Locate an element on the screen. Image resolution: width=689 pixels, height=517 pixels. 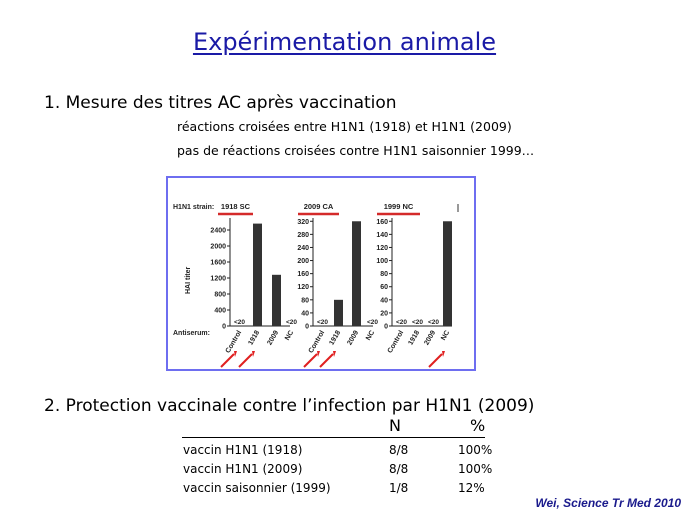
row-2-n: 8/8 is located at coordinates (399, 469).